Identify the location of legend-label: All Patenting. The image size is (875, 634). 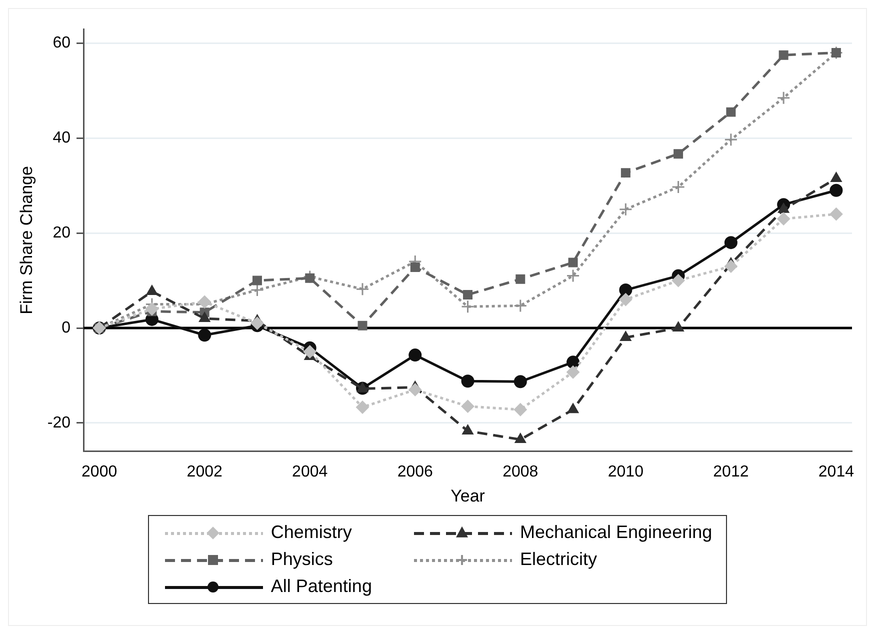
(321, 586).